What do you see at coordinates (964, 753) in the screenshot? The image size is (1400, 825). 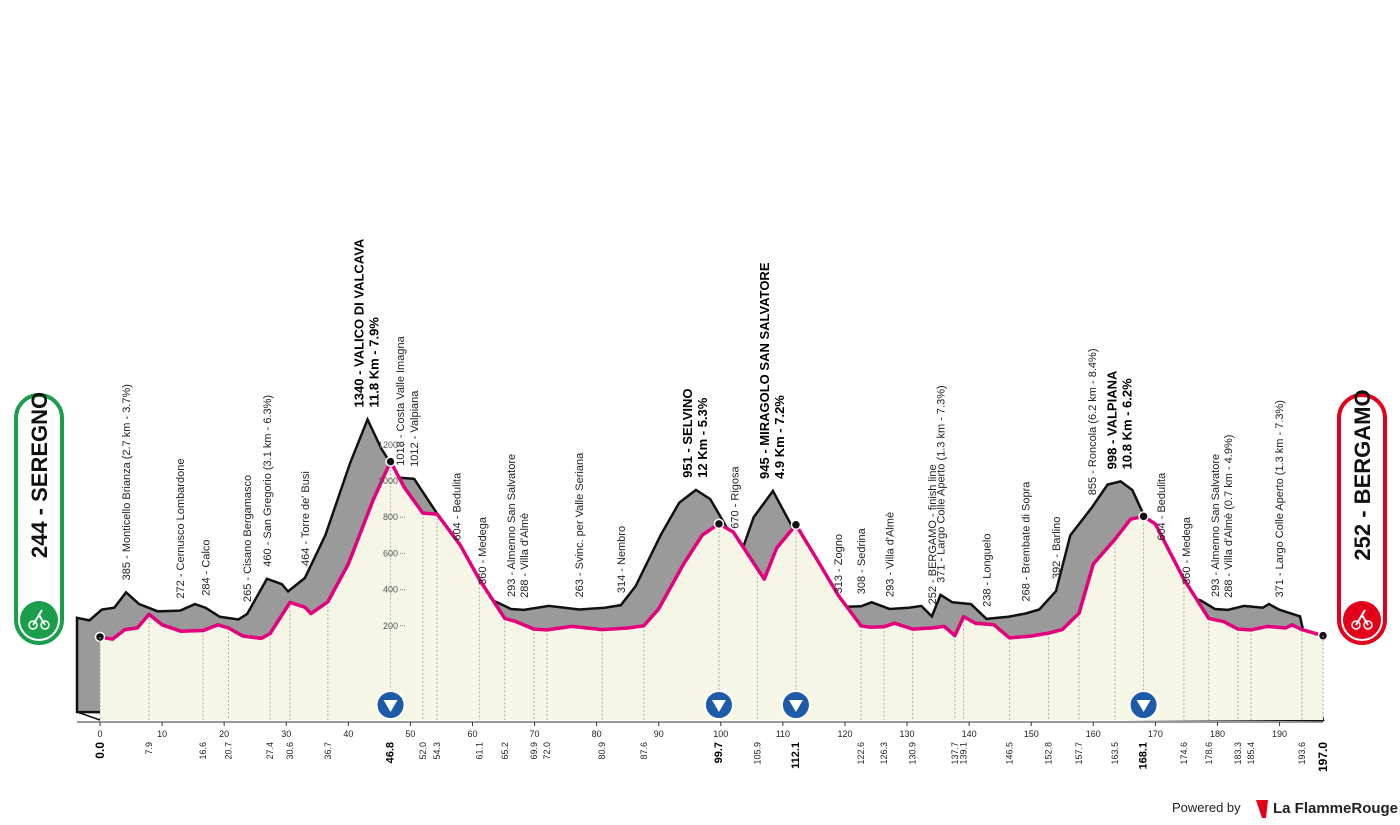 I see `waypoint-km: 139.1` at bounding box center [964, 753].